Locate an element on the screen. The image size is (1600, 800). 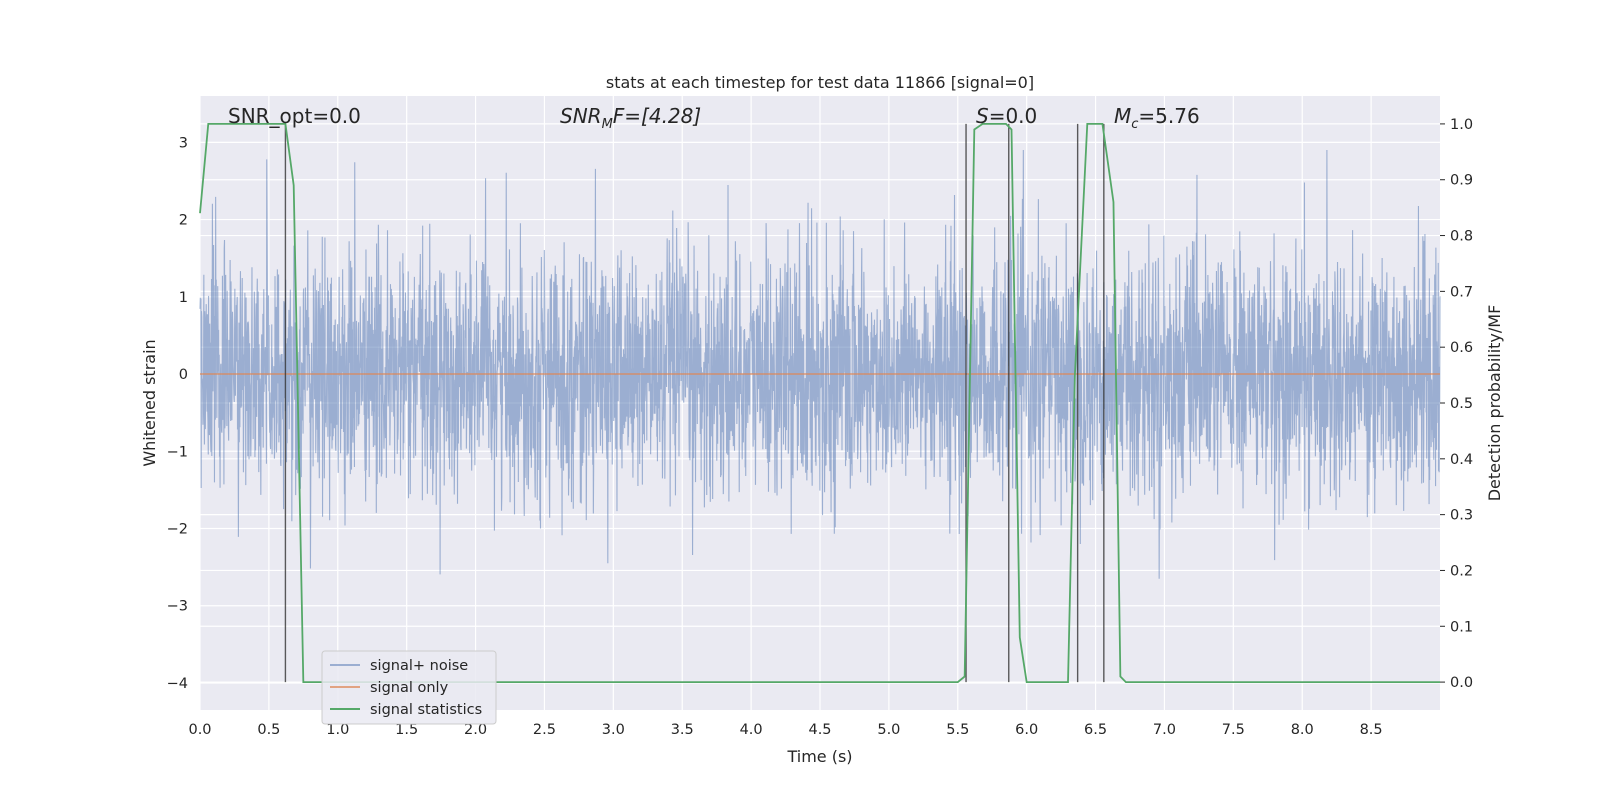
annotation-mc: Mc=5.76 is located at coordinates (1157, 118).